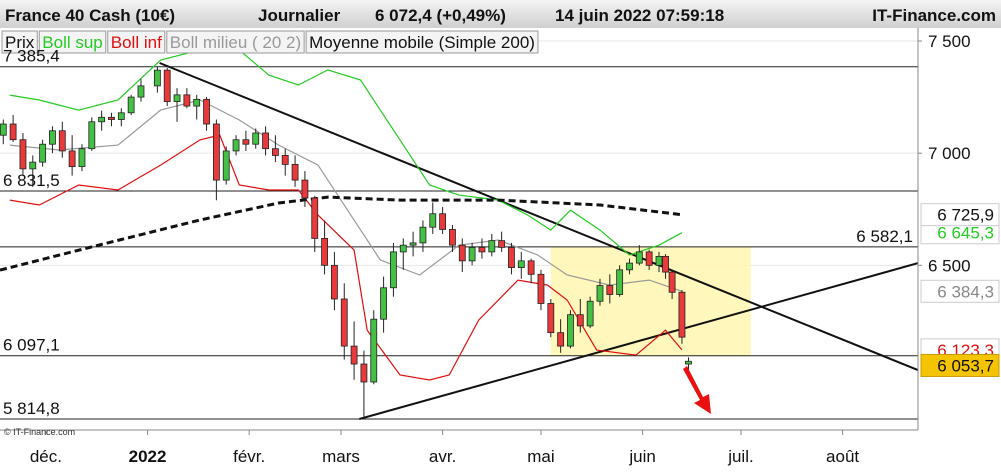 This screenshot has width=1001, height=474. I want to click on value-box-label: 6 053,7, so click(965, 365).